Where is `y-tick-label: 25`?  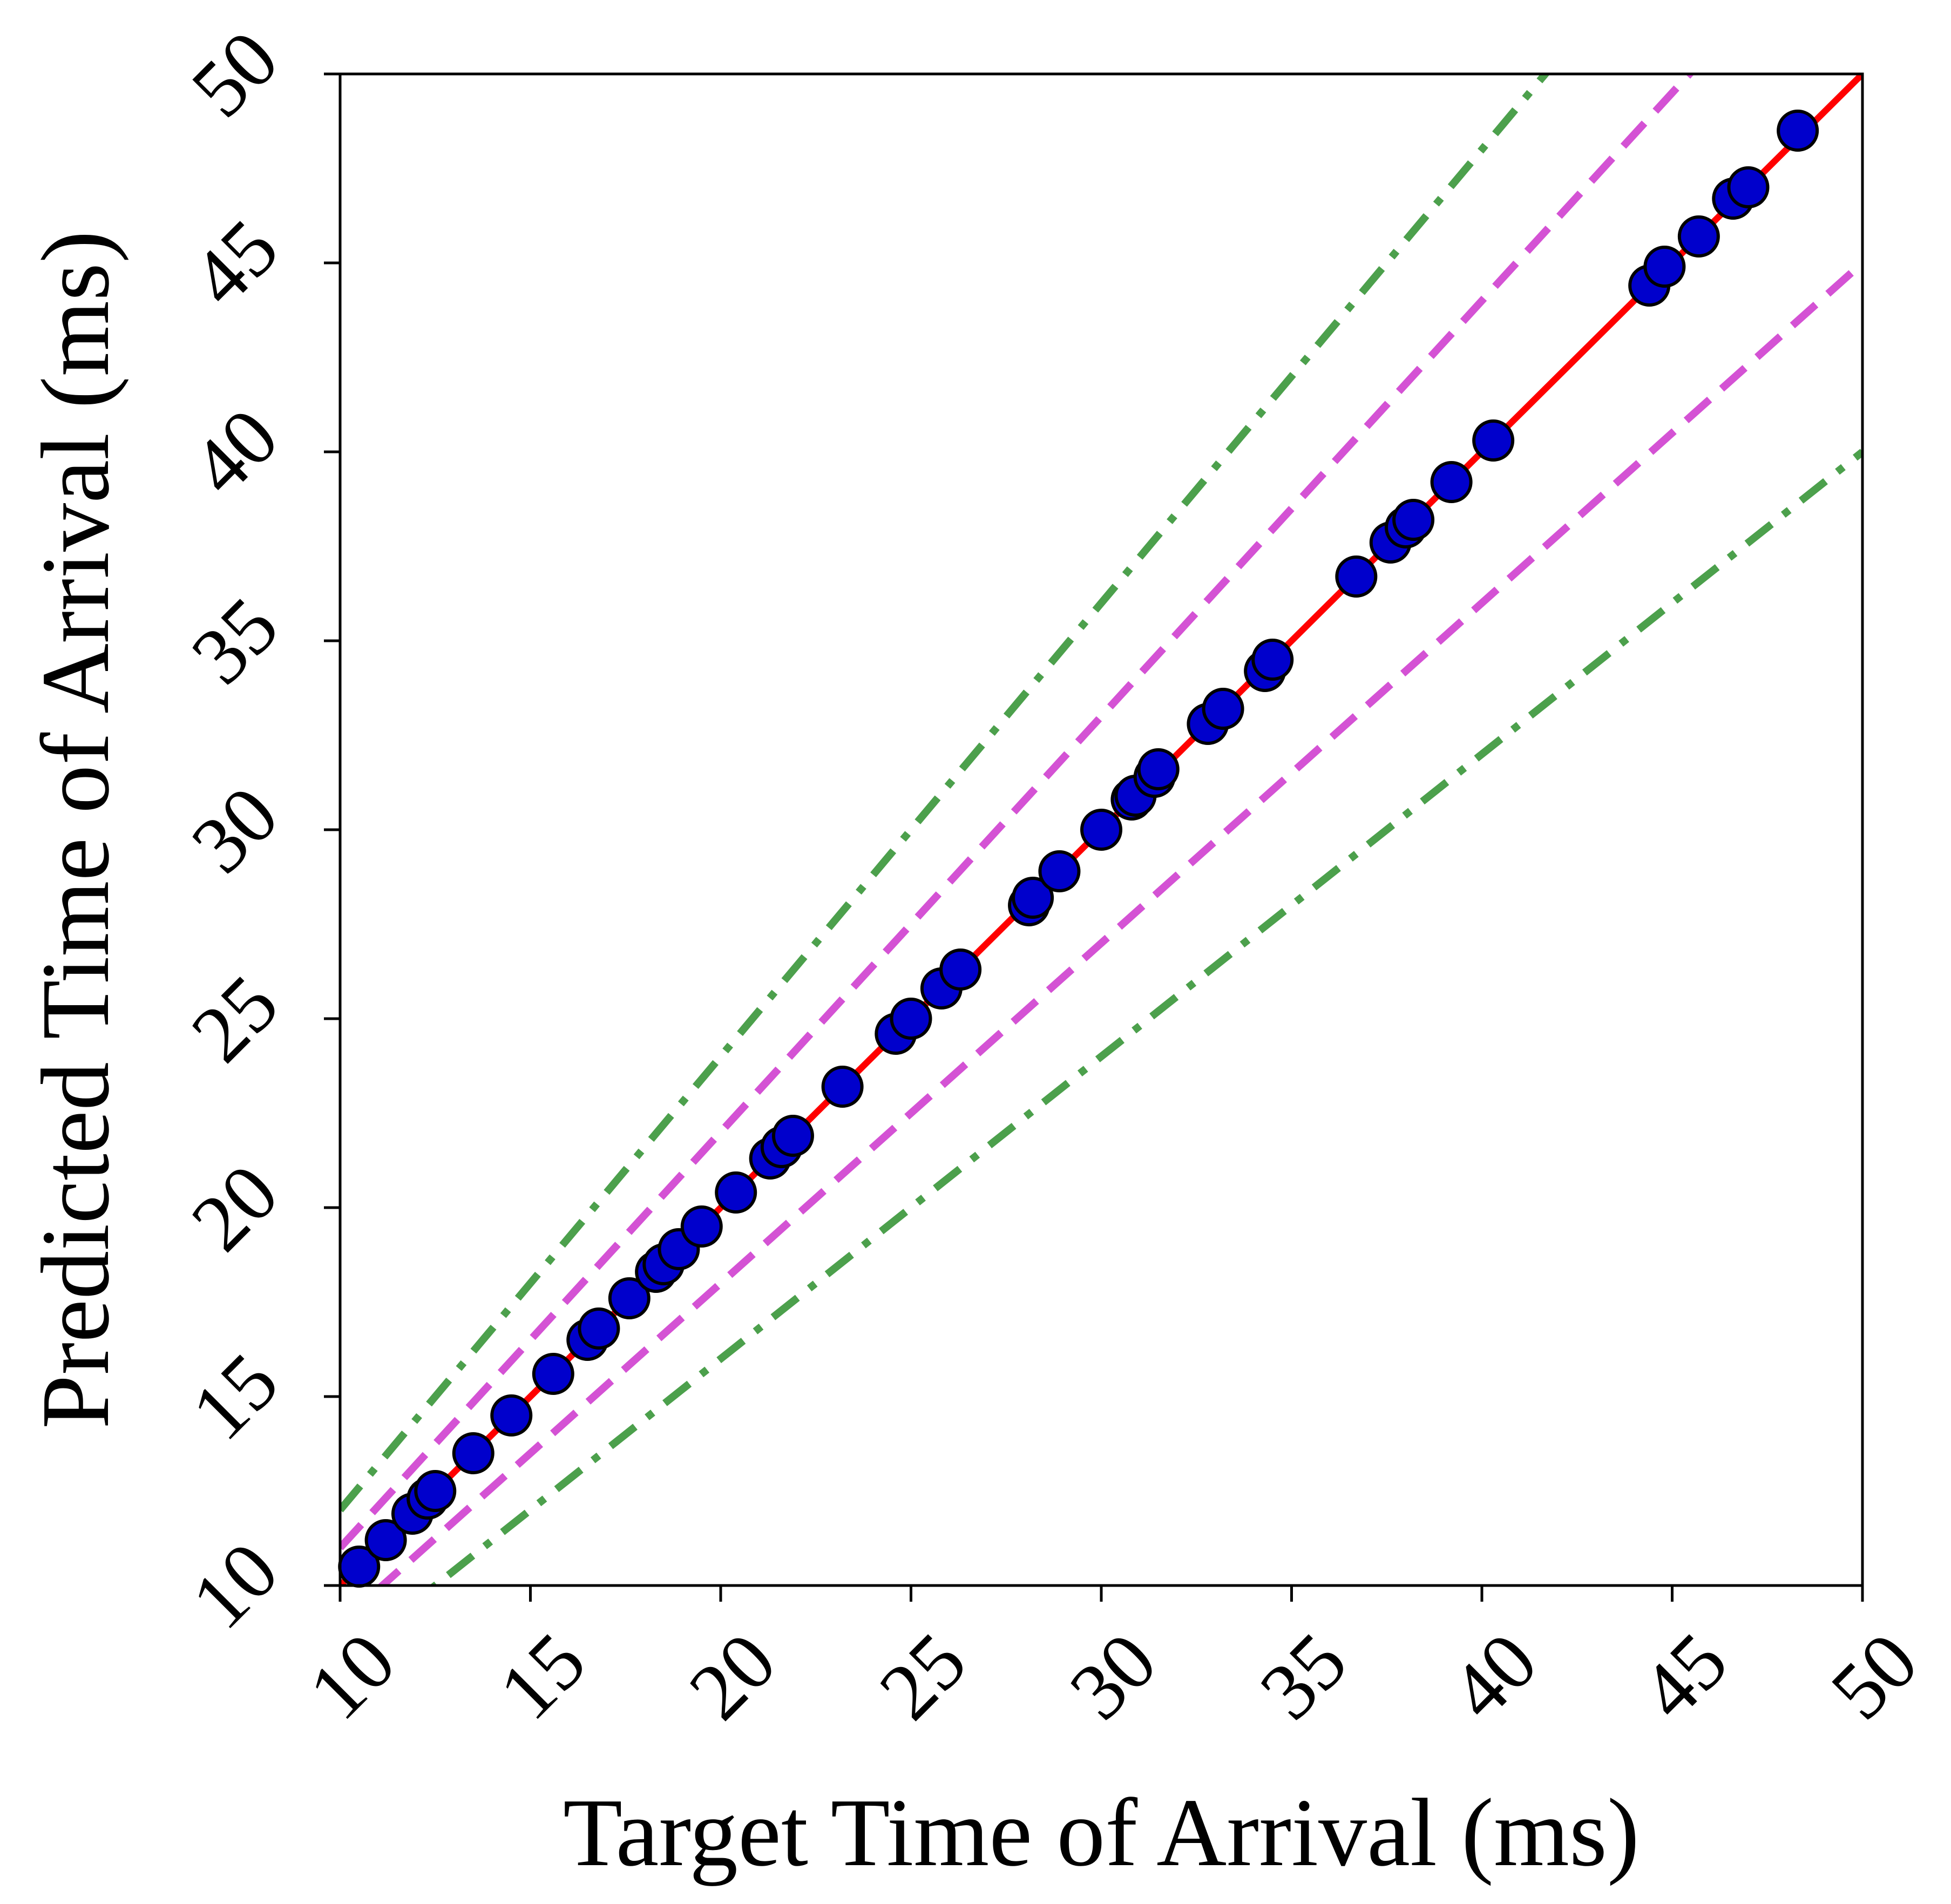
y-tick-label: 25 is located at coordinates (234, 1018).